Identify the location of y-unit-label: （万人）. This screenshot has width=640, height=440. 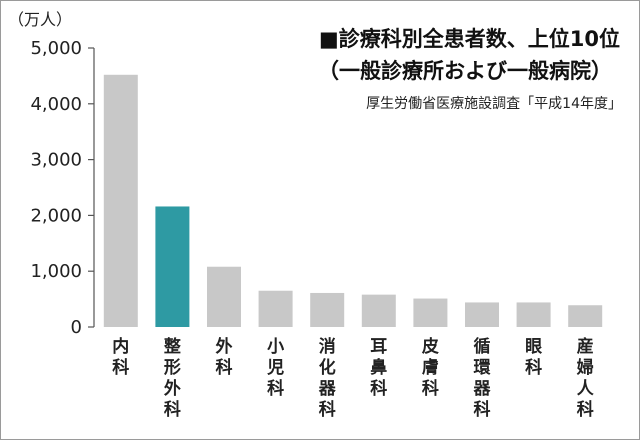
(40, 19).